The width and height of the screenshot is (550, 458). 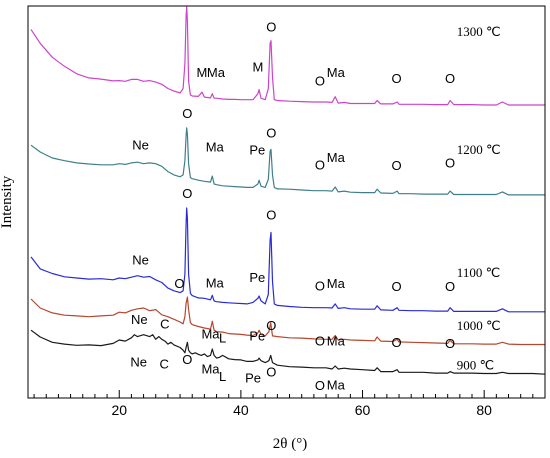 I want to click on peak-label-30: Ma, so click(x=210, y=334).